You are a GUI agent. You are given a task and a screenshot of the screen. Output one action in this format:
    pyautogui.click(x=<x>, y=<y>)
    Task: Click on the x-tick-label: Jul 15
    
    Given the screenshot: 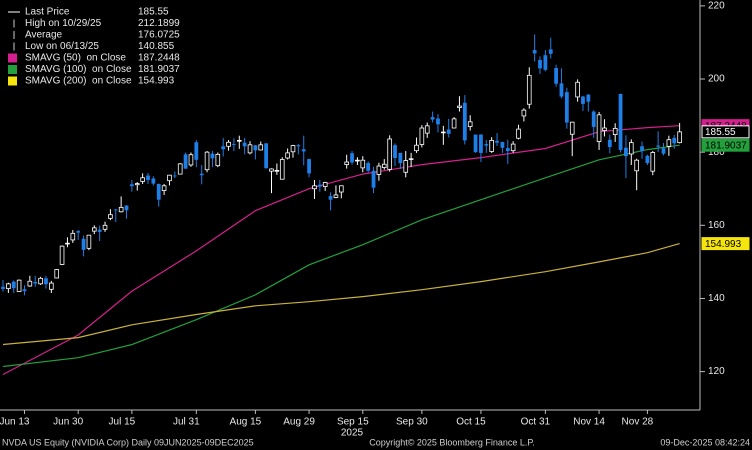 What is the action you would take?
    pyautogui.click(x=122, y=422)
    